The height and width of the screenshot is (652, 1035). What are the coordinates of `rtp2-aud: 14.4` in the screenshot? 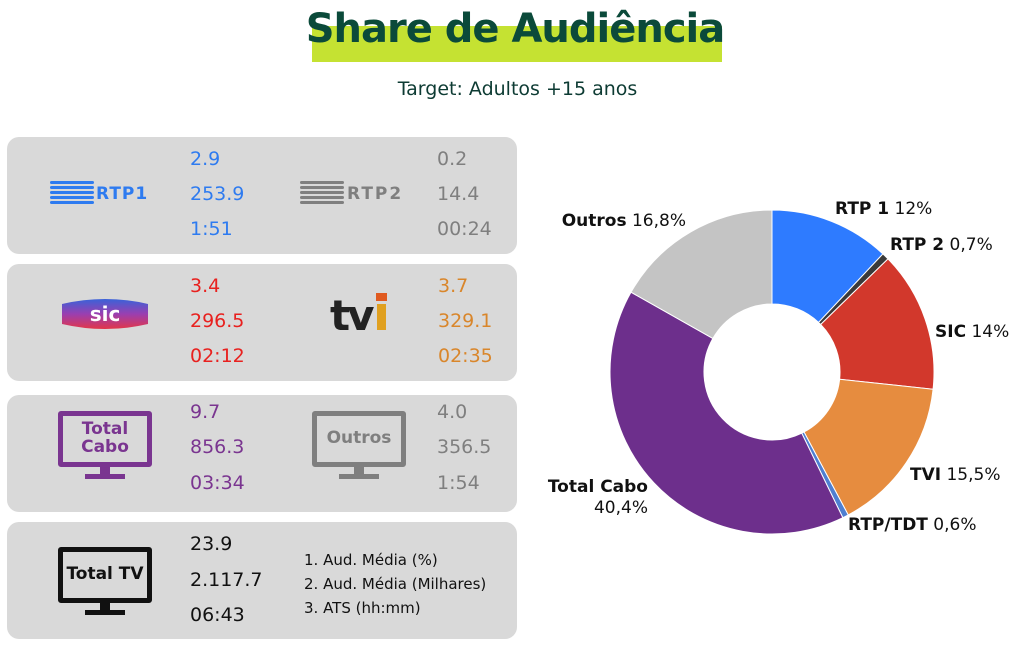 It's located at (458, 194).